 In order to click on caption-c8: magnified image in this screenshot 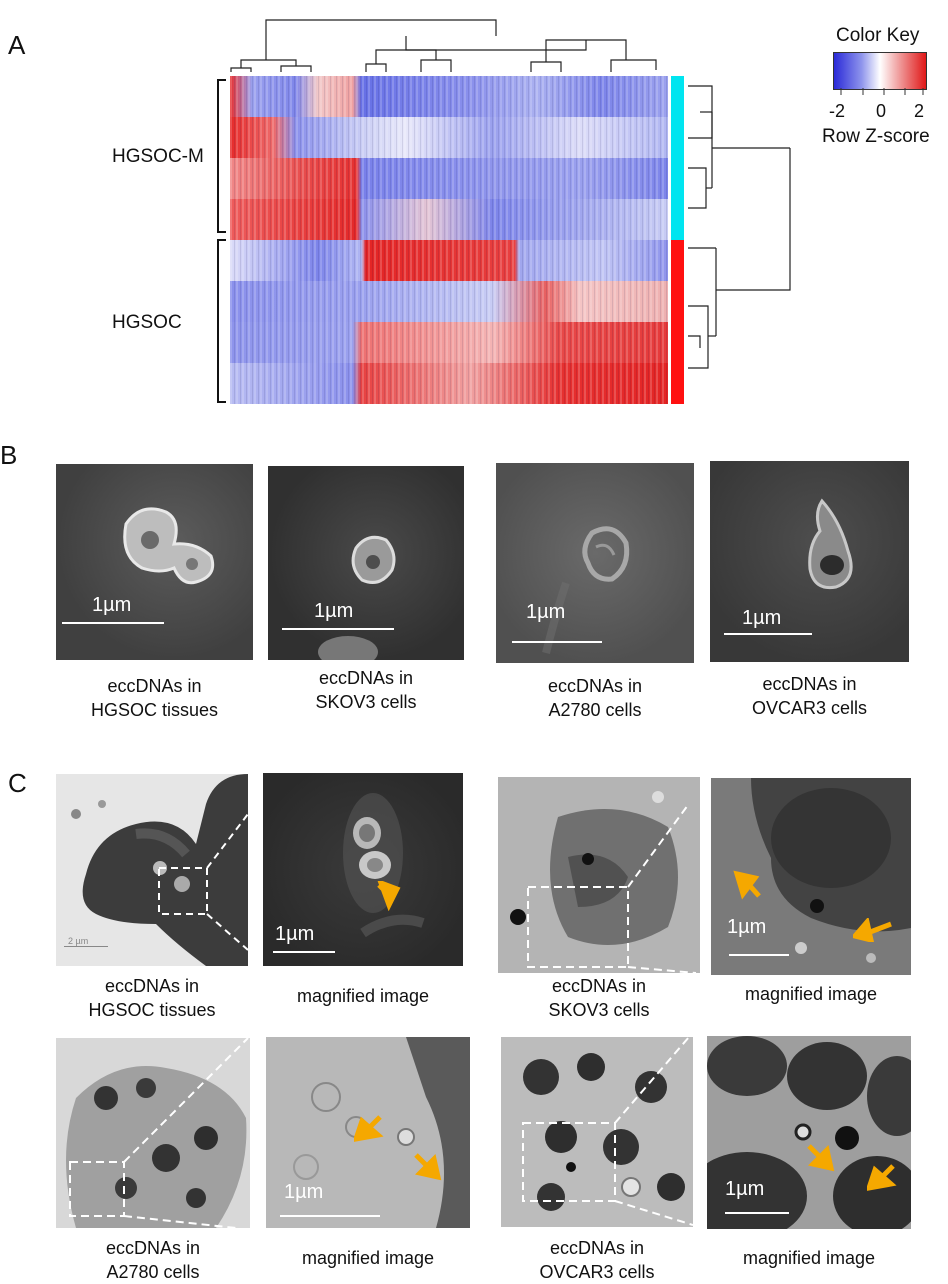, I will do `click(809, 1258)`.